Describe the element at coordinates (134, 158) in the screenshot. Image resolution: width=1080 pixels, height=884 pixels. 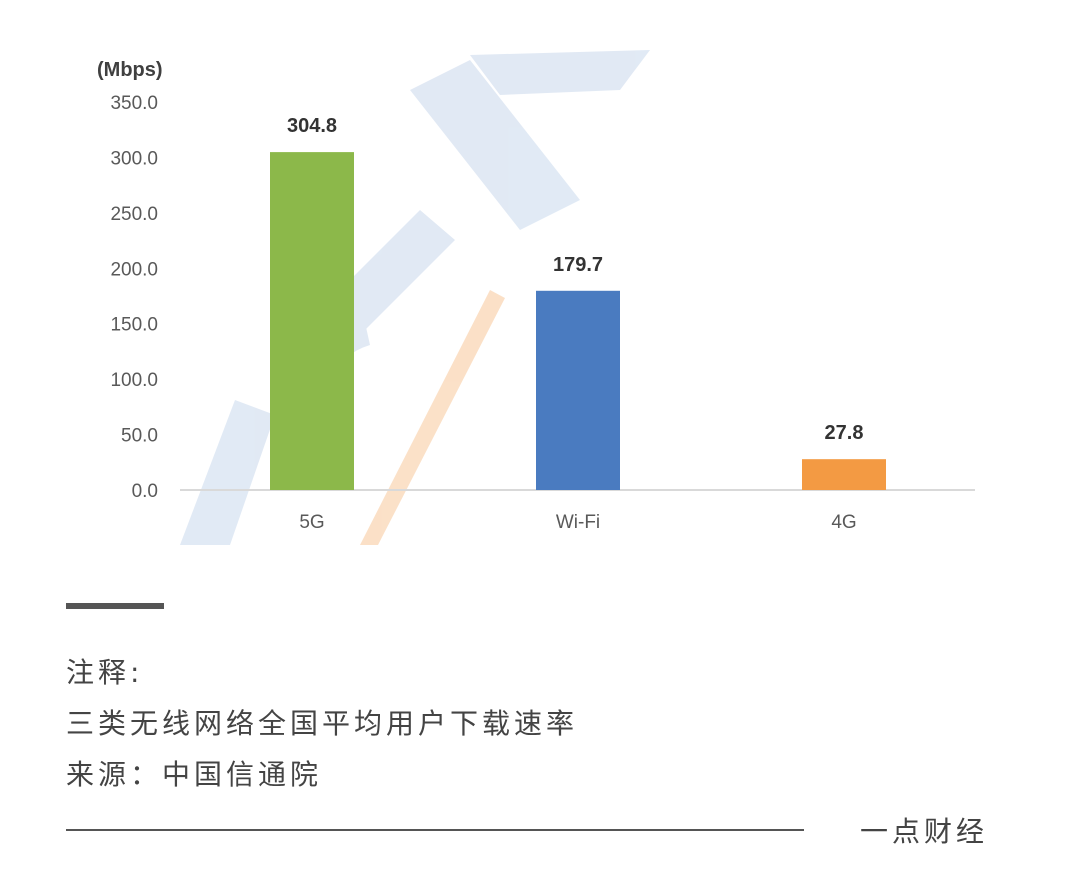
I see `y-tick-label: 300.0` at that location.